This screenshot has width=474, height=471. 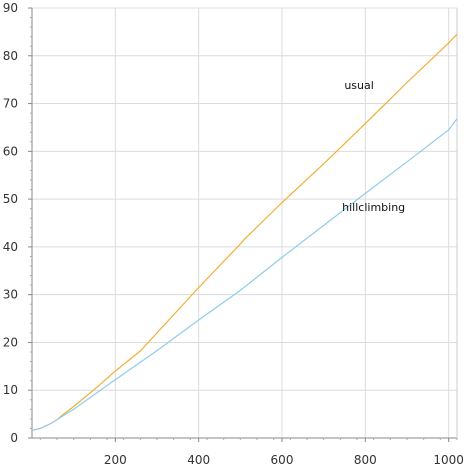 I want to click on y-tick-label: 20, so click(x=10, y=342).